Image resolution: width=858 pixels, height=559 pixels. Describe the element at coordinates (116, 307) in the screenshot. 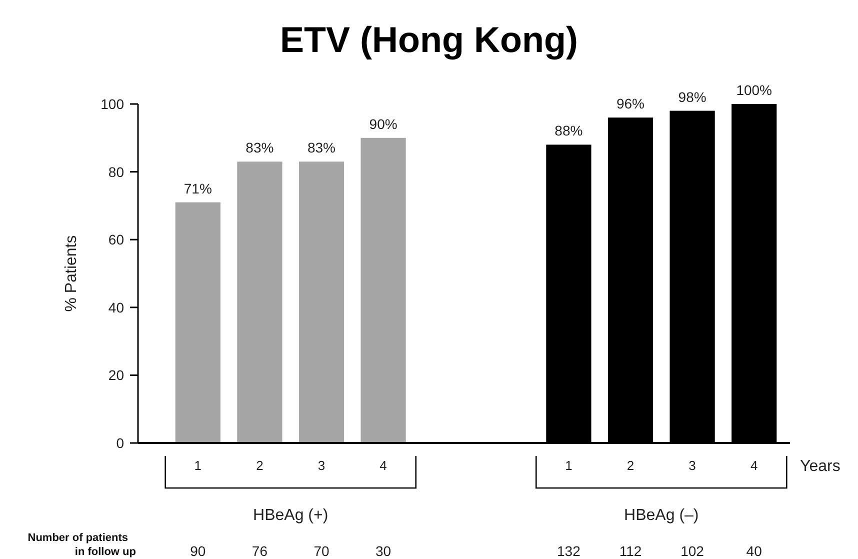

I see `y-tick-label: 40` at that location.